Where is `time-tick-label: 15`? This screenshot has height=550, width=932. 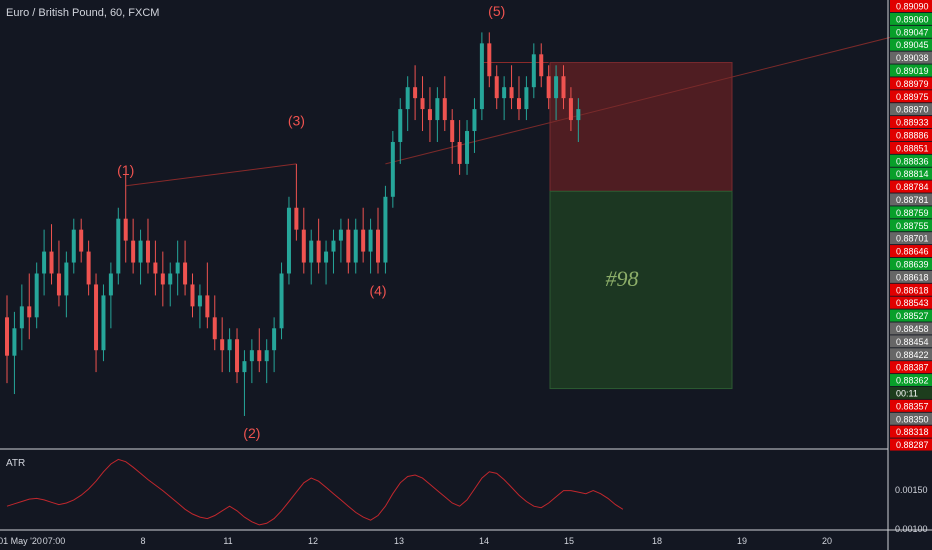 time-tick-label: 15 is located at coordinates (569, 541).